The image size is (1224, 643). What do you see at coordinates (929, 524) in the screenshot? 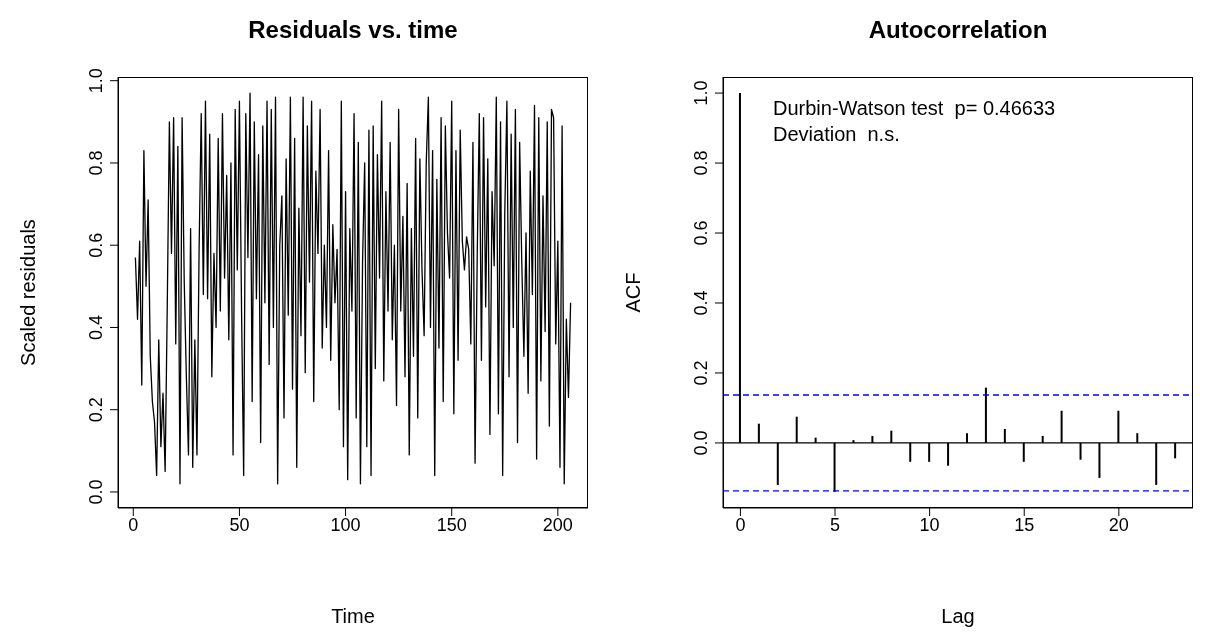
I see `x-tick-label: 10` at bounding box center [929, 524].